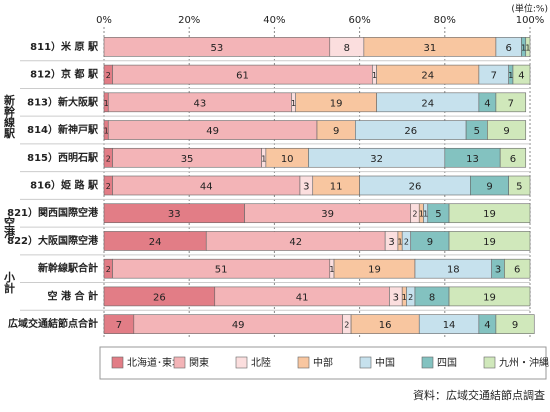 This screenshot has width=550, height=412. I want to click on data-label: 53, so click(217, 48).